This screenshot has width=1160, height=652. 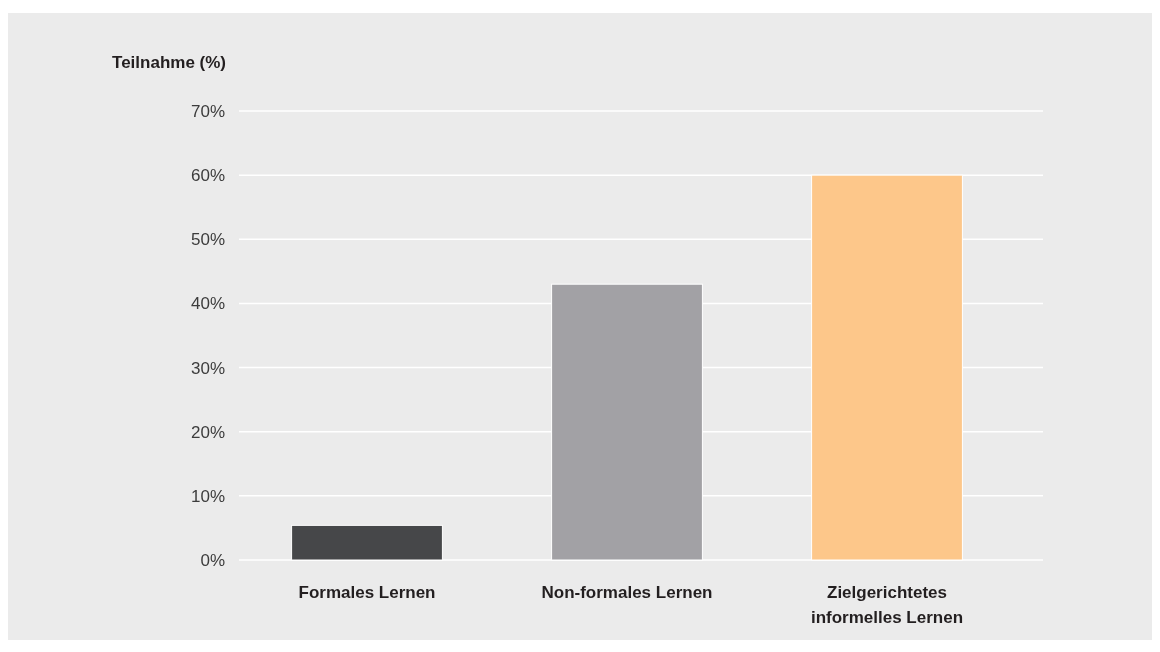 What do you see at coordinates (212, 560) in the screenshot?
I see `y-tick-label: 0%` at bounding box center [212, 560].